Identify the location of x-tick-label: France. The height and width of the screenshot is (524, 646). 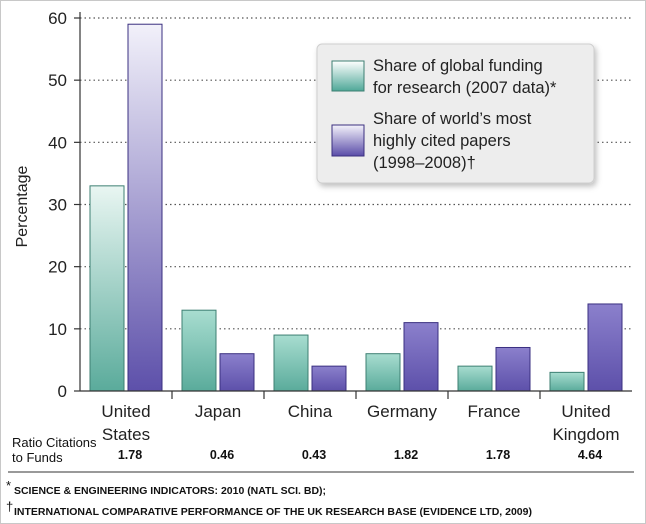
(494, 411).